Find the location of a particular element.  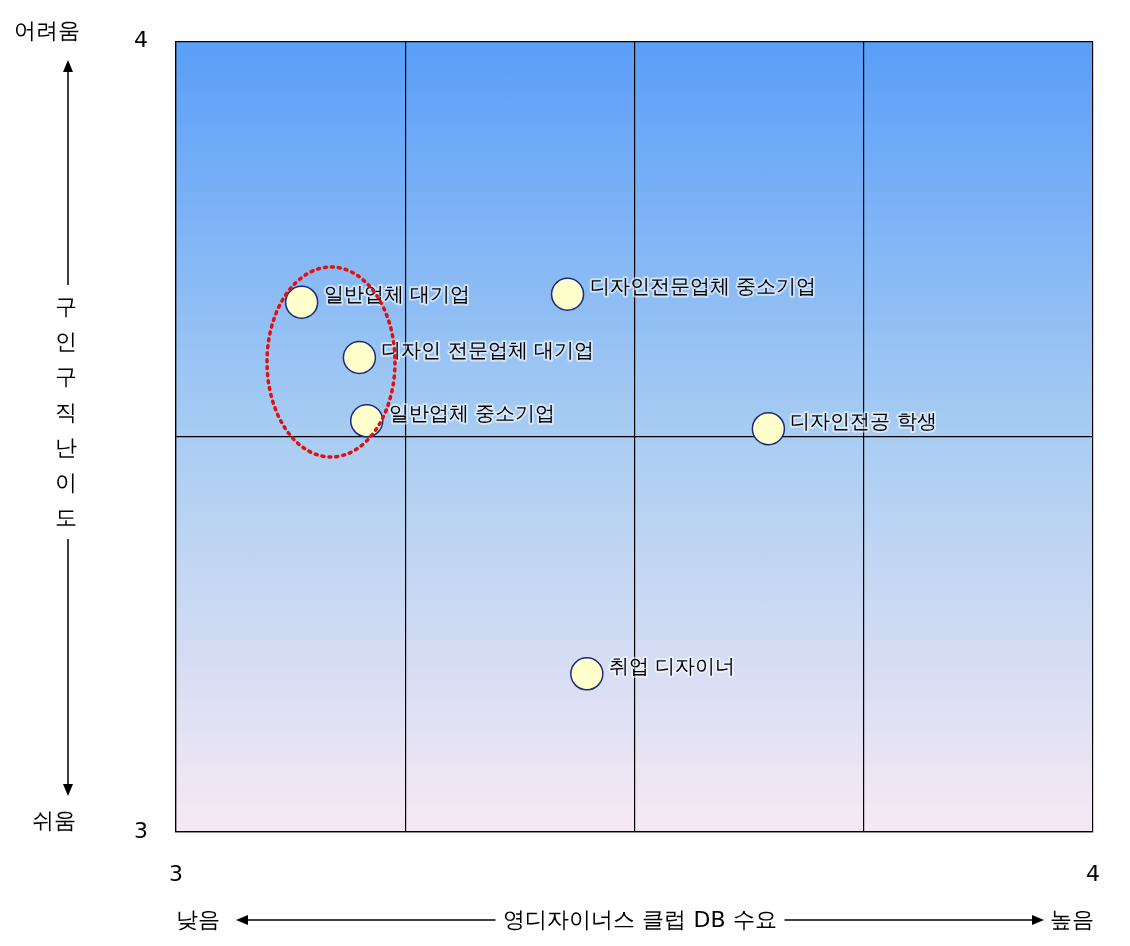

x-axis-title: 영디자이너스 클럽 DB 수요 is located at coordinates (640, 919).